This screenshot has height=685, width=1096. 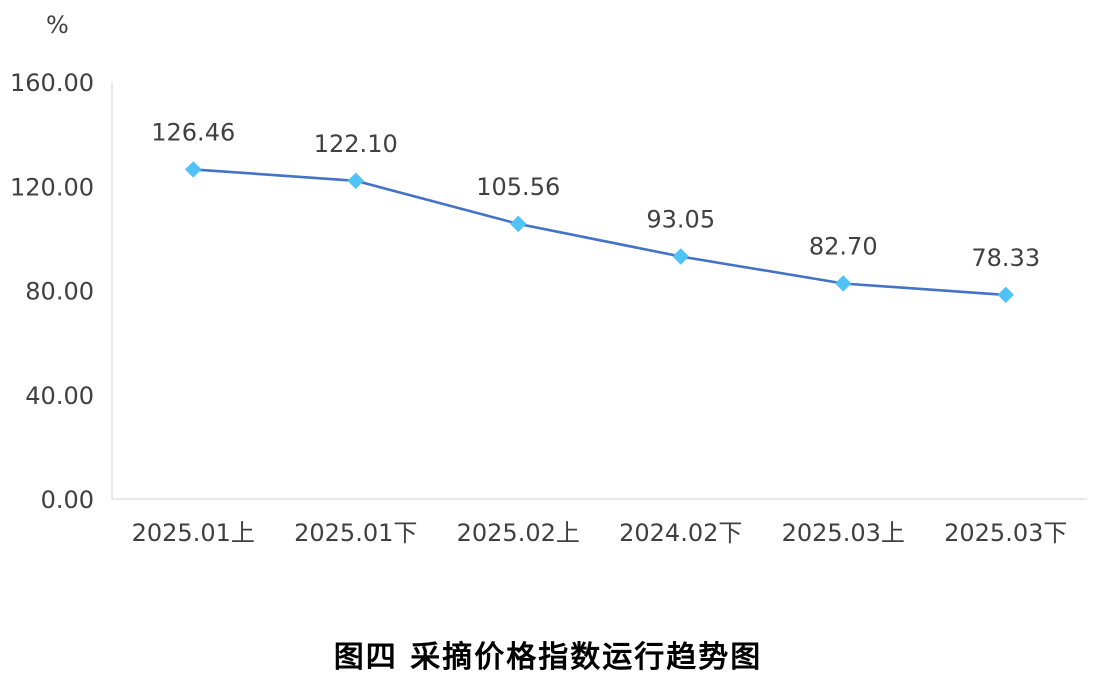 What do you see at coordinates (680, 219) in the screenshot?
I see `data-label: 93.05` at bounding box center [680, 219].